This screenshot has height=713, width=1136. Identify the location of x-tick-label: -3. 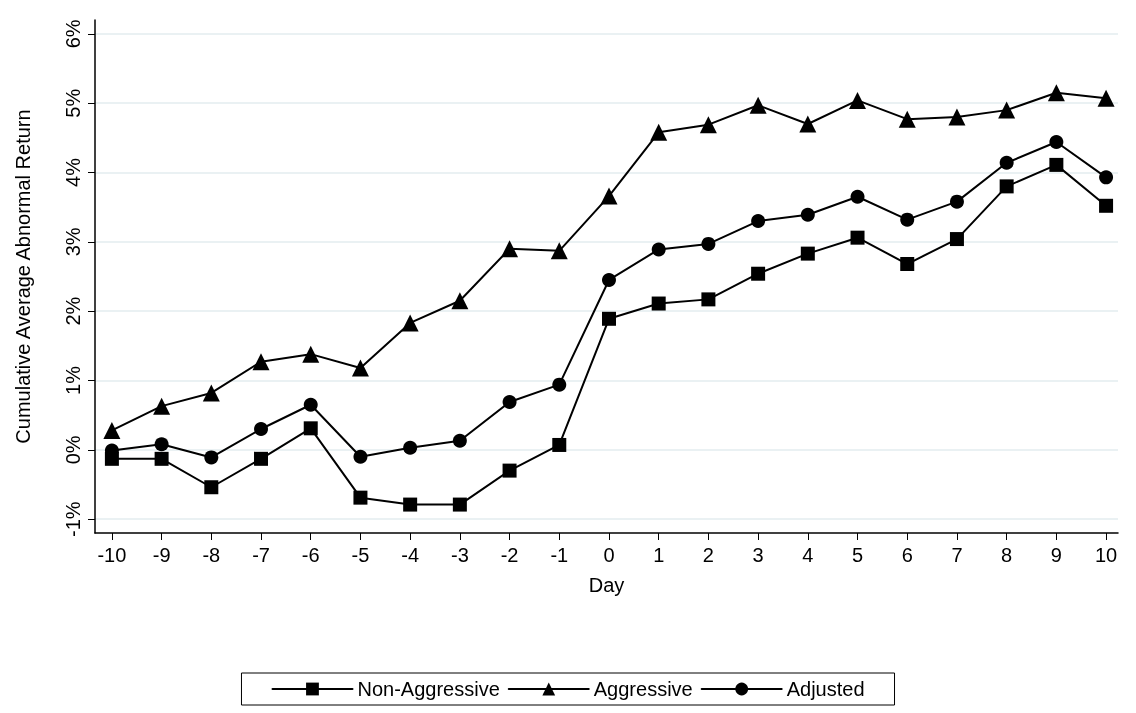
(459, 555).